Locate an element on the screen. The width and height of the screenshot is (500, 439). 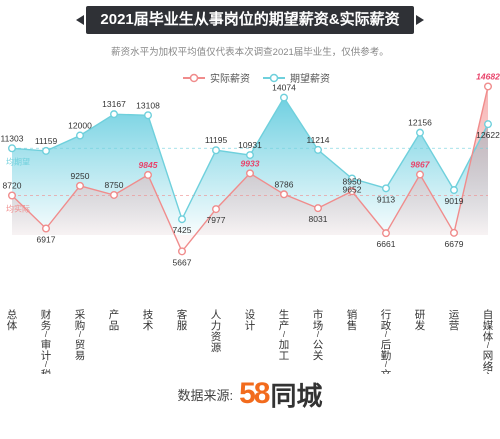
x-tick-label-4: 技术 is located at coordinates (148, 320).